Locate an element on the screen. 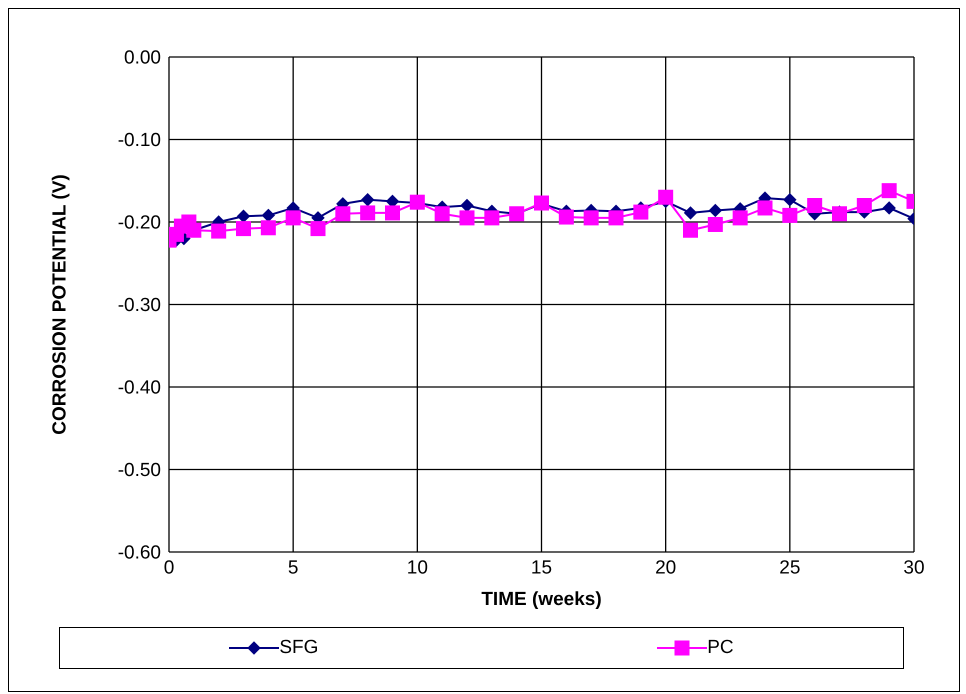 The height and width of the screenshot is (694, 966). x-tick-label: 15 is located at coordinates (541, 567).